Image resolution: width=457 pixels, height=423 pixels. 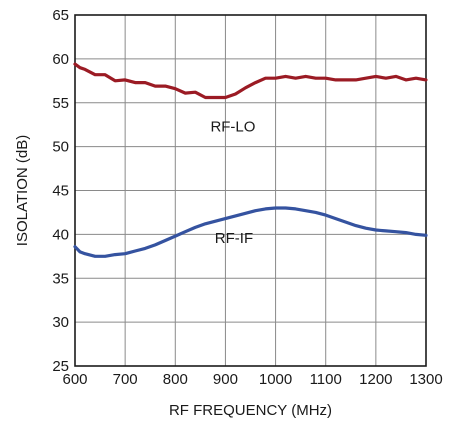 I want to click on y-tick-label: 65, so click(x=60, y=15).